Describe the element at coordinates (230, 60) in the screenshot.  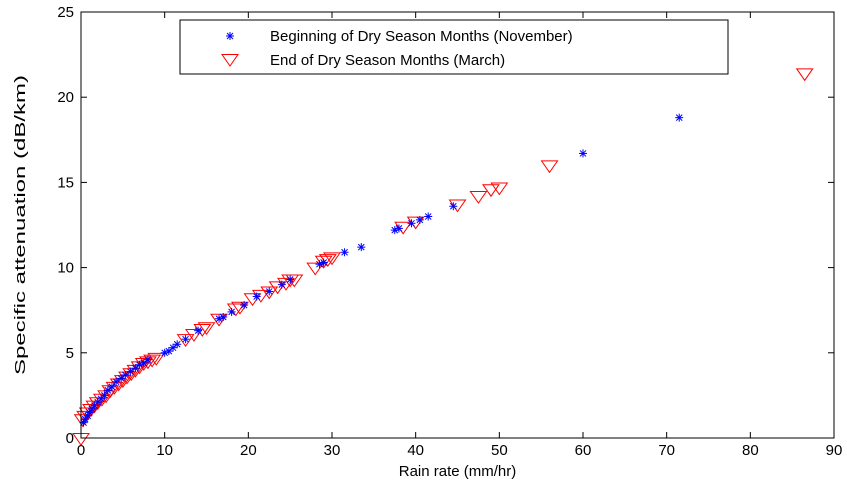
I see `legend-marker-march` at that location.